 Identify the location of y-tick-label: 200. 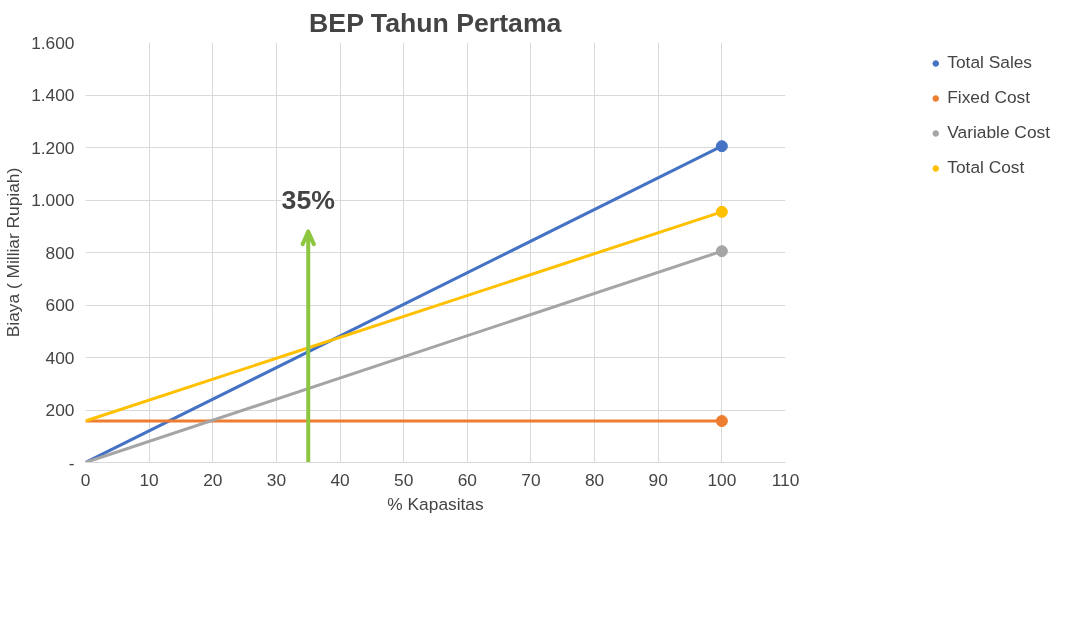
(60, 410).